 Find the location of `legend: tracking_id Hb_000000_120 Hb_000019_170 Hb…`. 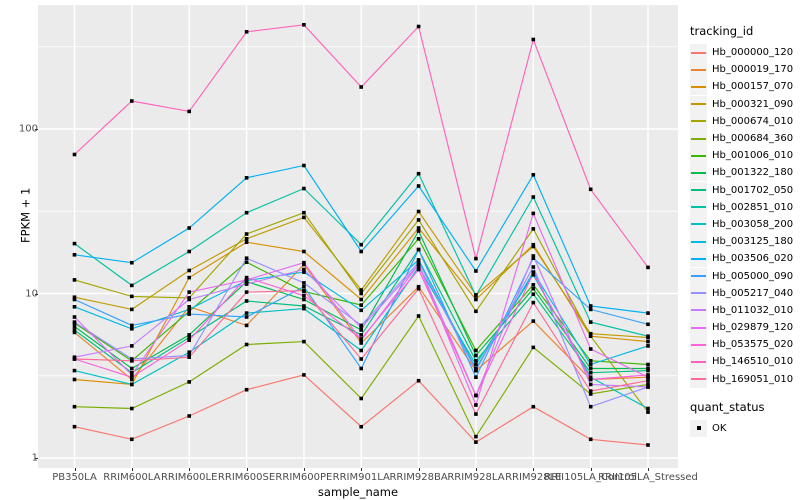

legend: tracking_id Hb_000000_120 Hb_000019_170 Hb… is located at coordinates (744, 230).